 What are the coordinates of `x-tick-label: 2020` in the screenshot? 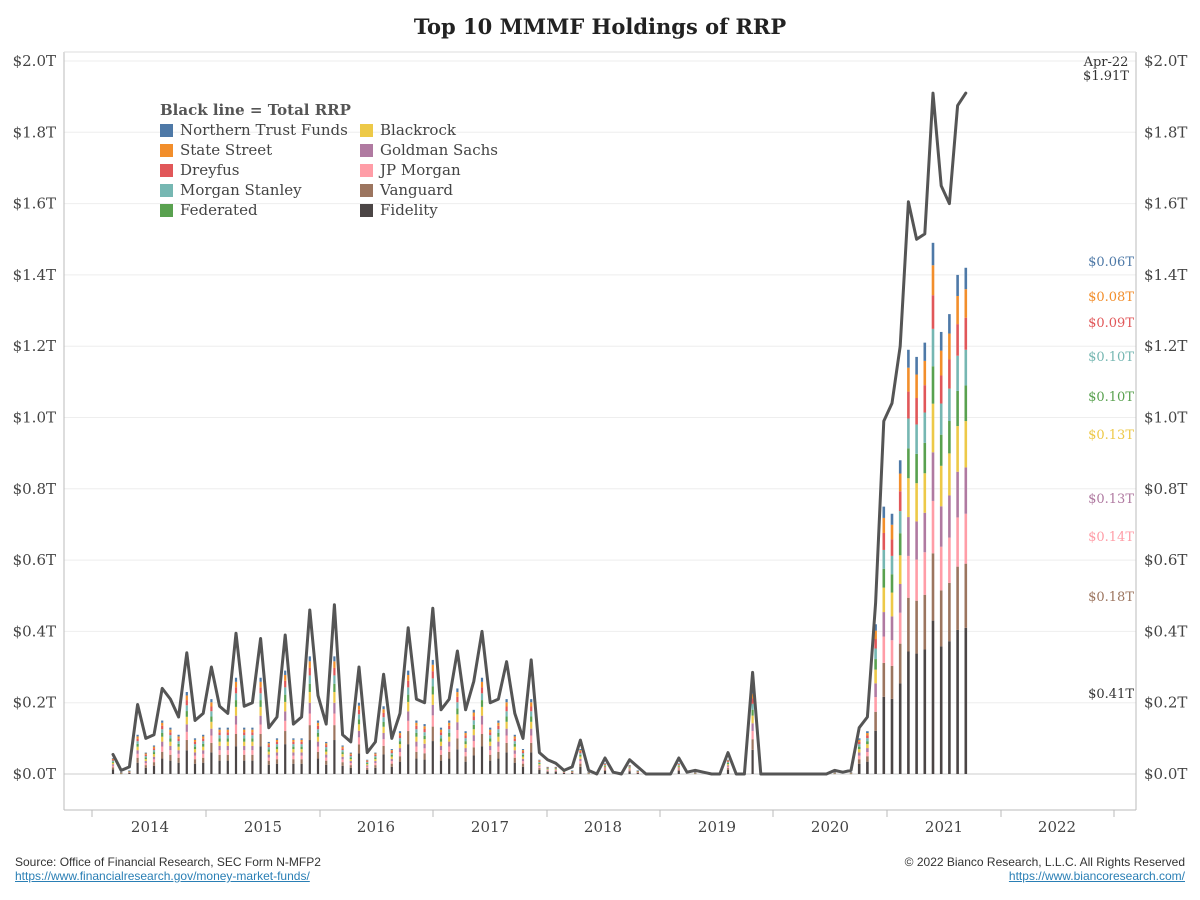 It's located at (830, 827).